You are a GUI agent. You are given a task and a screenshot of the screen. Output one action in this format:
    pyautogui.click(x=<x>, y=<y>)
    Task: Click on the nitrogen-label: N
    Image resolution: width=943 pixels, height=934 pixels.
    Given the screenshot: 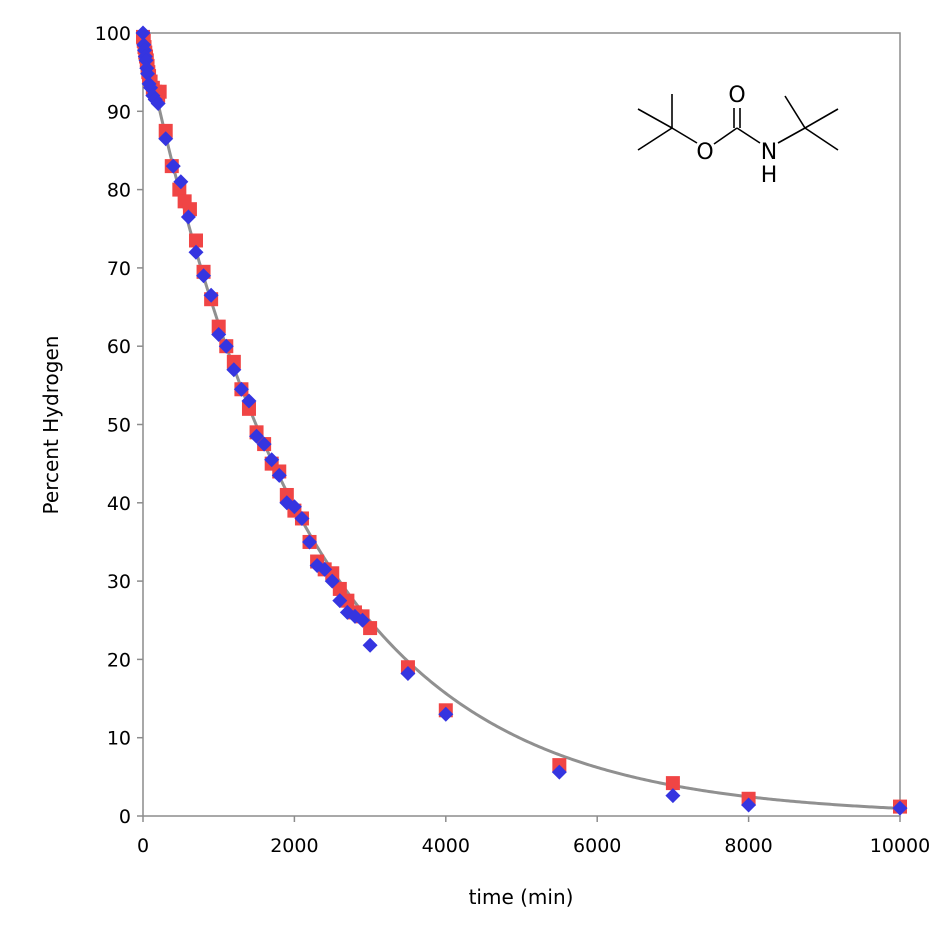 What is the action you would take?
    pyautogui.click(x=769, y=152)
    